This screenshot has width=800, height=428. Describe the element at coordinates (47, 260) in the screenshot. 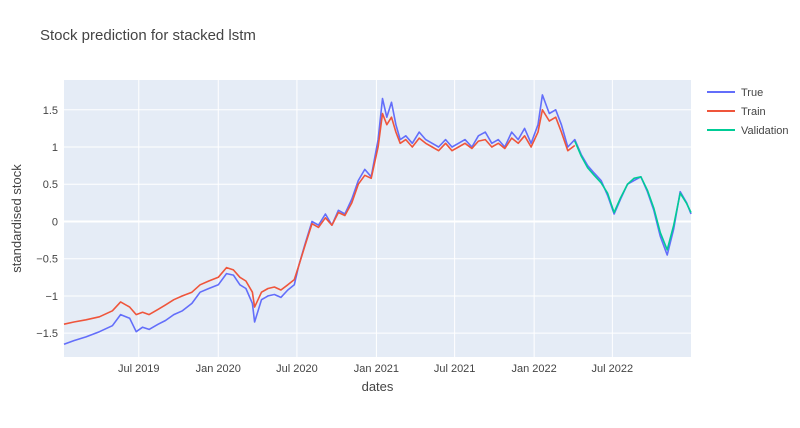

I see `y-tick-label: −0.5` at that location.